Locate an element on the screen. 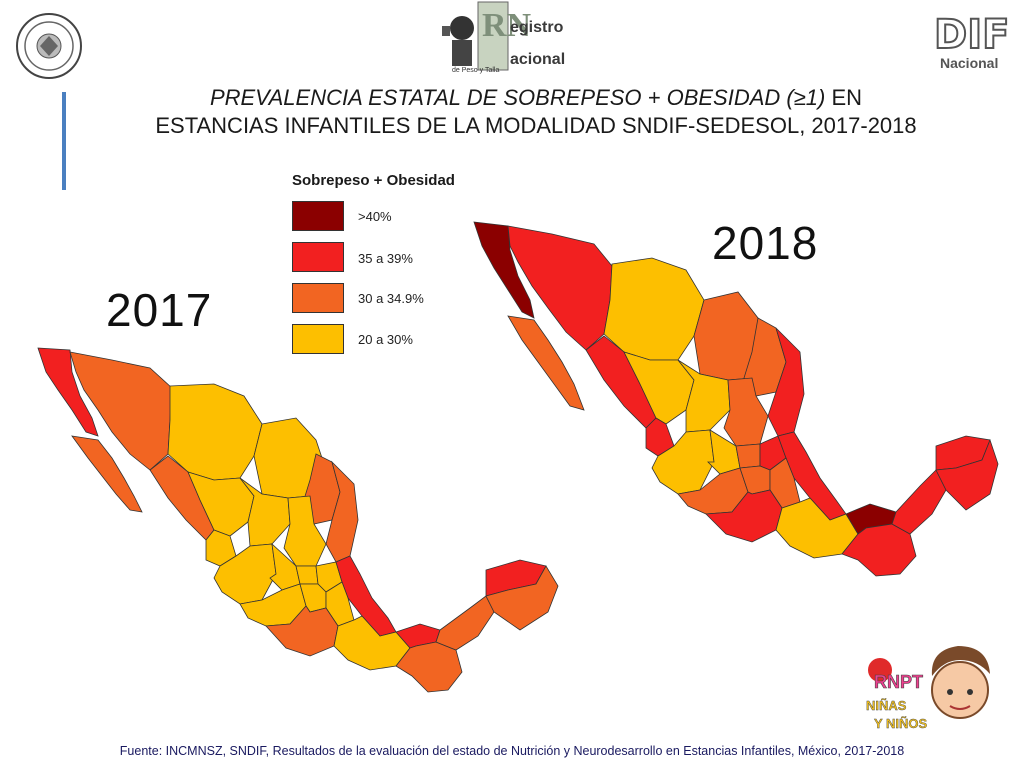  map2017-baja-california is located at coordinates (68, 392).